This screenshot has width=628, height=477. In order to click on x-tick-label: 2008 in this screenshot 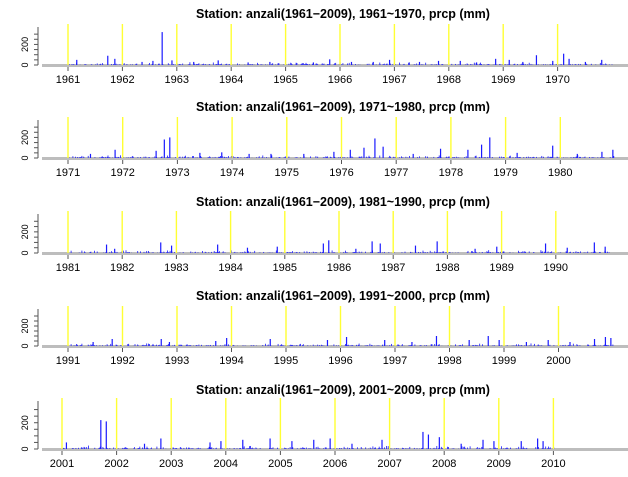, I will do `click(444, 464)`.